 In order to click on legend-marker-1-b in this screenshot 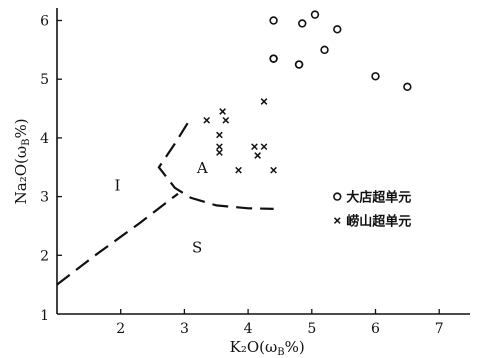, I will do `click(337, 220)`.